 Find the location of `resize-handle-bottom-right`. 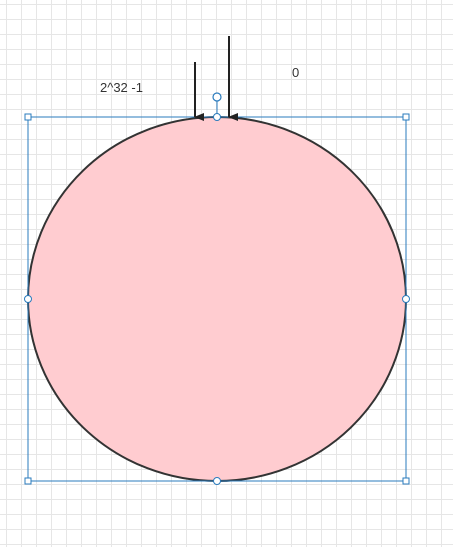

resize-handle-bottom-right is located at coordinates (406, 481).